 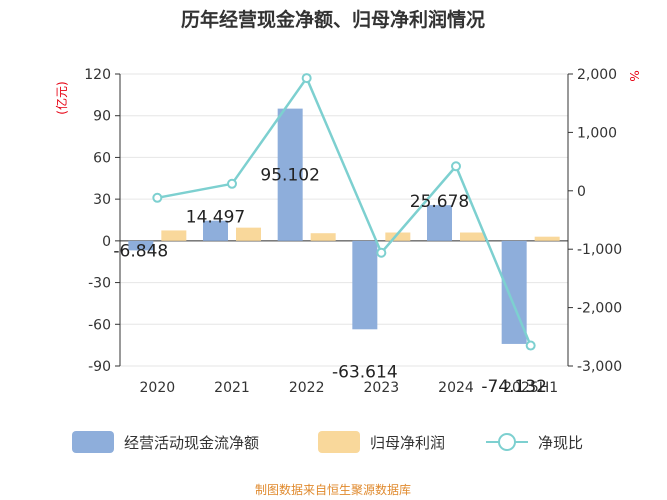 I want to click on left-tick-label: 120, so click(x=97, y=75).